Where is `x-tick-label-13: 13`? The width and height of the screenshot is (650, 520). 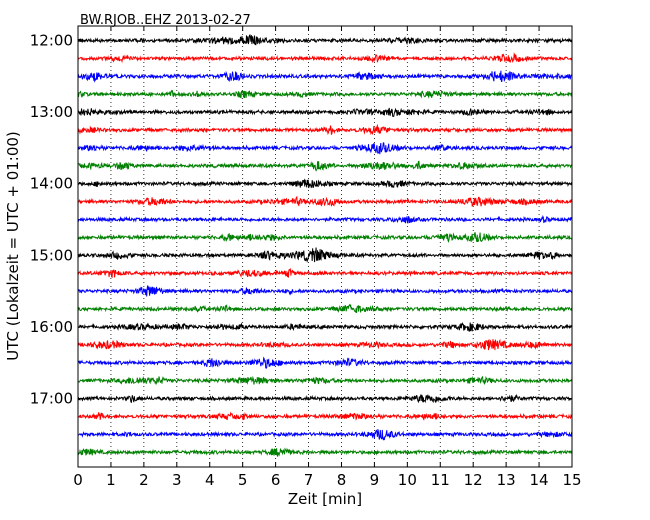
x-tick-label-13: 13 is located at coordinates (506, 480).